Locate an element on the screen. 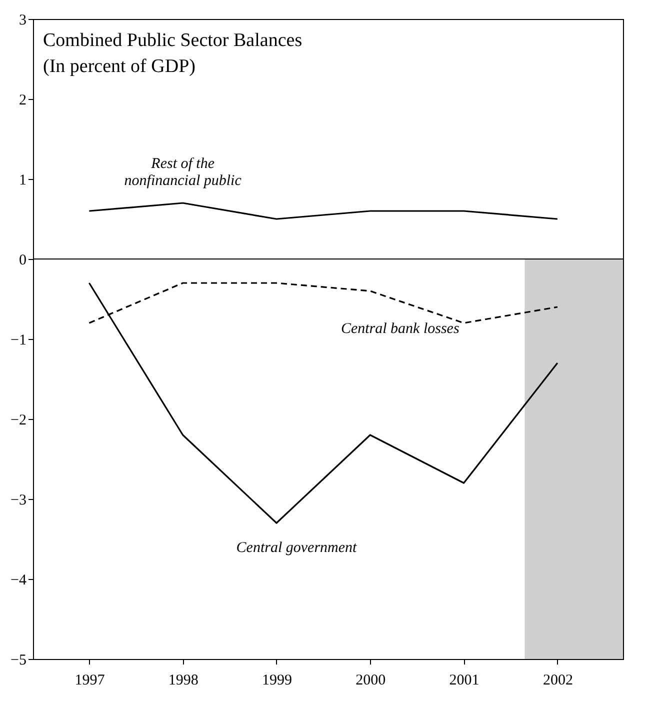  y-tick-label: −3 is located at coordinates (18, 500).